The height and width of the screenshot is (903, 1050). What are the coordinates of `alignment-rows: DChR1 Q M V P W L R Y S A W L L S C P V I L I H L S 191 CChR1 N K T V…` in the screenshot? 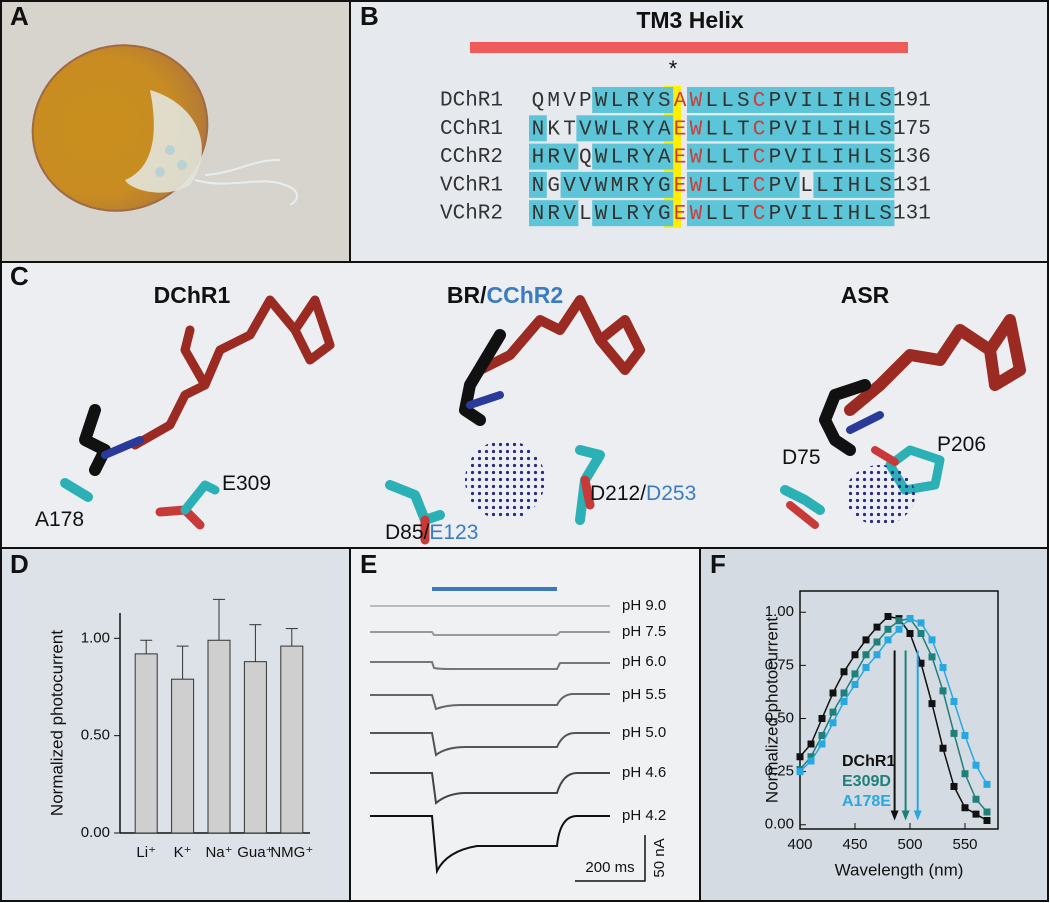 It's located at (685, 157).